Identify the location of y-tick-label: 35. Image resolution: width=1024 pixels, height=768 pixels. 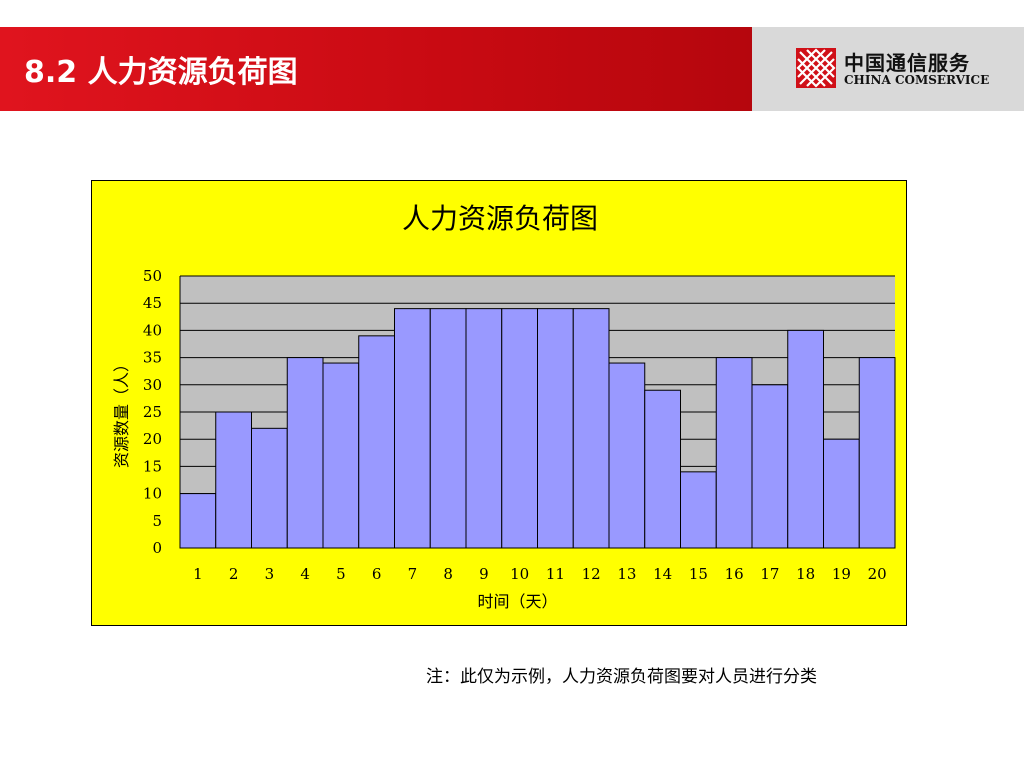
(152, 358).